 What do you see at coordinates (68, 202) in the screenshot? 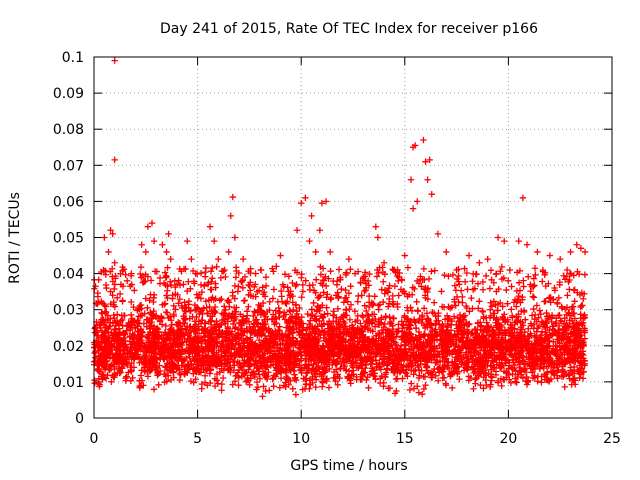
I see `y-tick-label: 0.06` at bounding box center [68, 202].